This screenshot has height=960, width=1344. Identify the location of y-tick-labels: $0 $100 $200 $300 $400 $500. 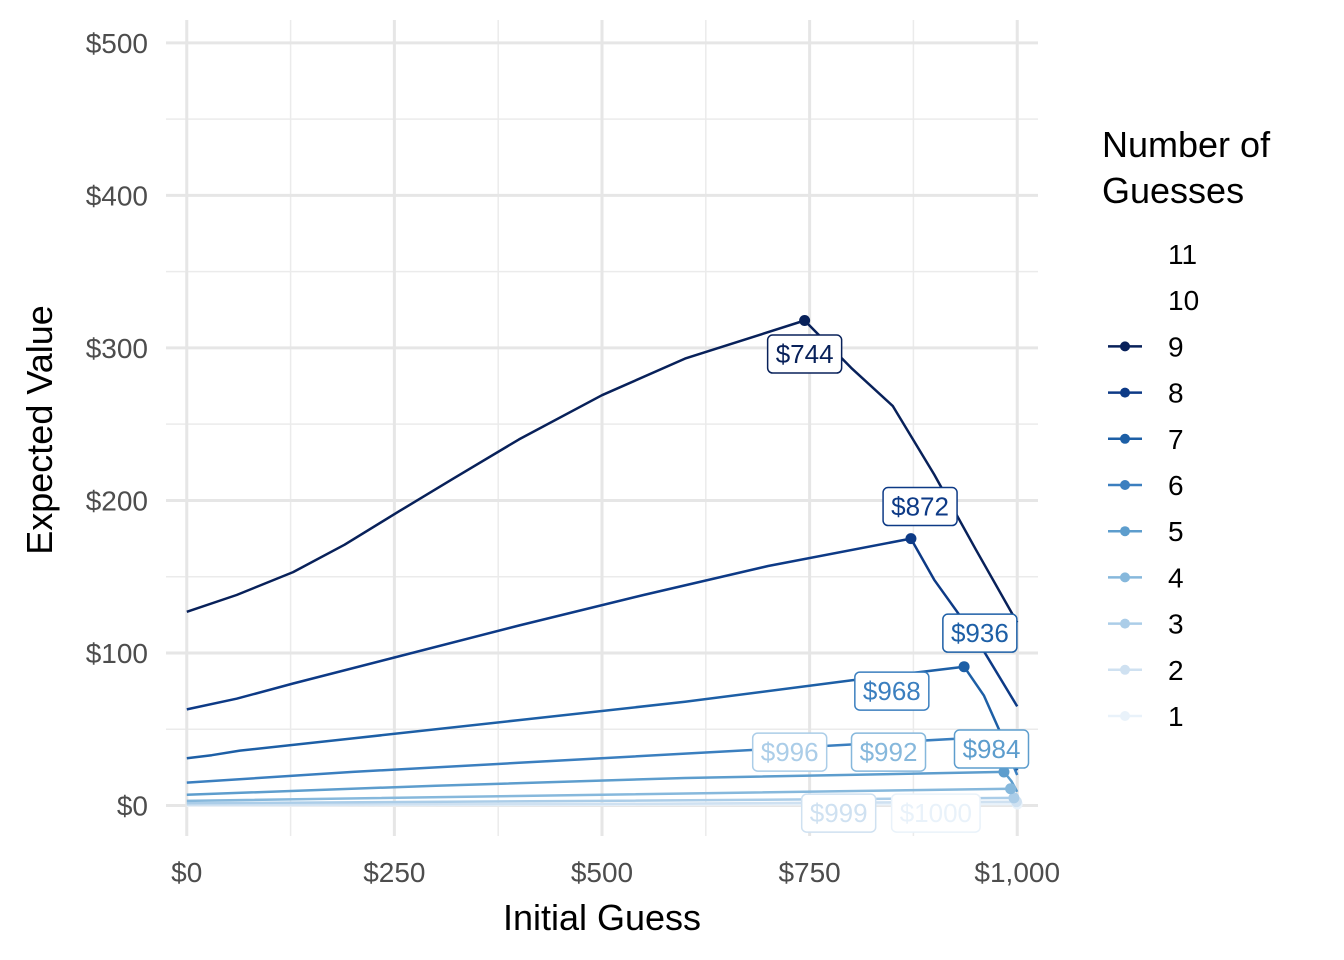
(117, 425).